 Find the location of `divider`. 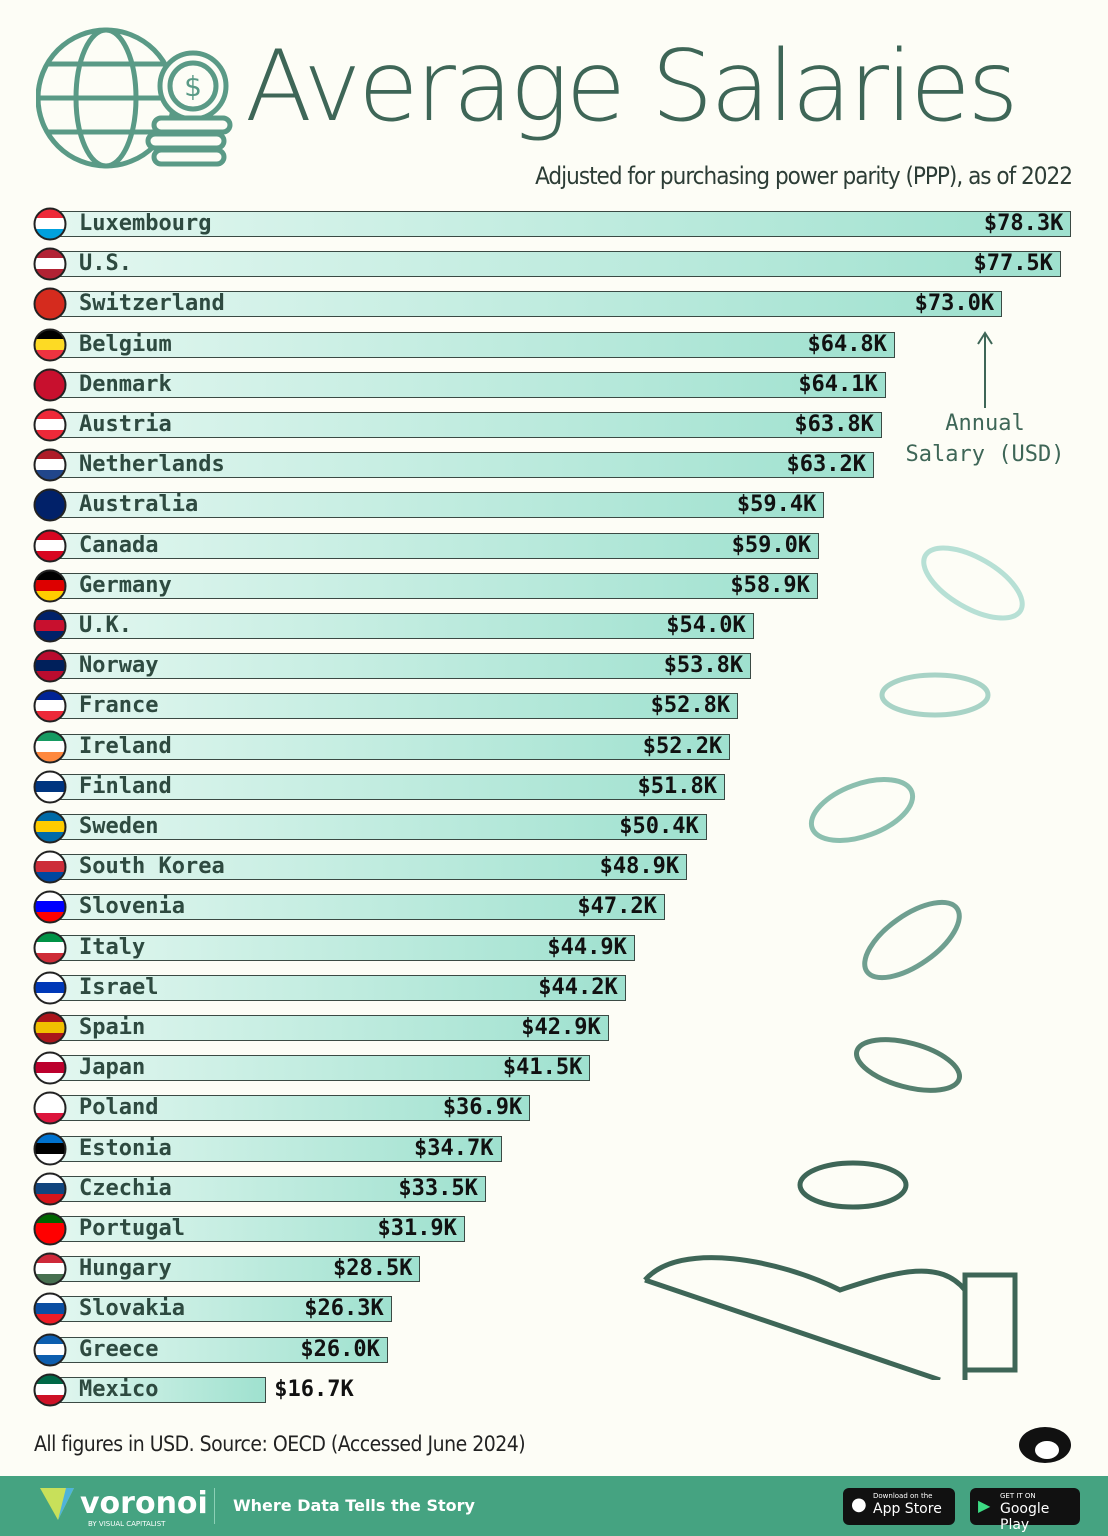

divider is located at coordinates (214, 1506).